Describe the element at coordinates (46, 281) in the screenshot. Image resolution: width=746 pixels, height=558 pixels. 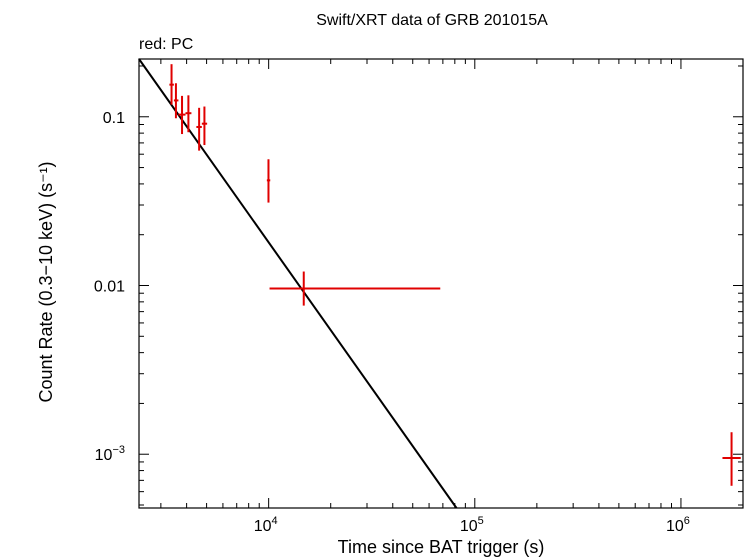
I see `y-axis-label: Count Rate (0.3−10 keV) (s⁻¹)` at that location.